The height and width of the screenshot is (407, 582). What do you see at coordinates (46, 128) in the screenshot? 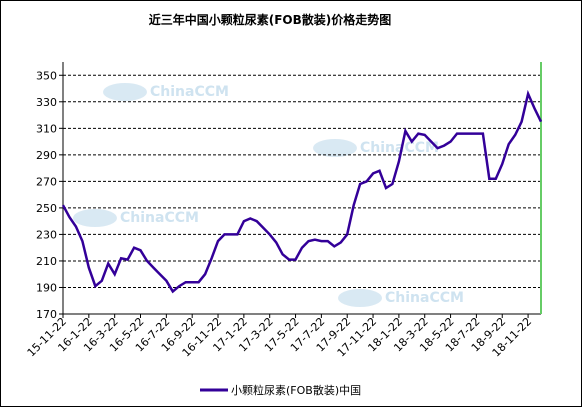
I see `y-tick-label: 310` at bounding box center [46, 128].